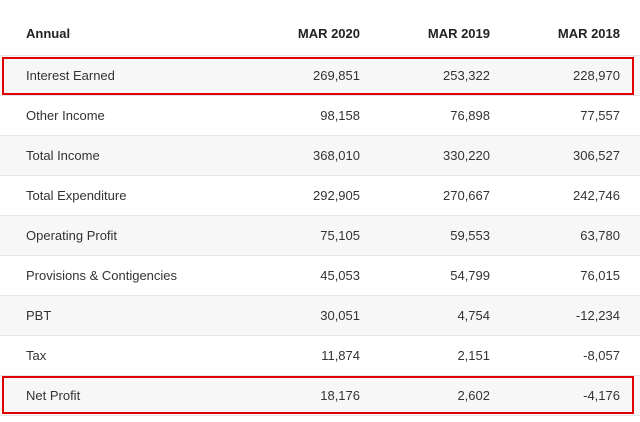 The image size is (640, 422). Describe the element at coordinates (596, 195) in the screenshot. I see `row-value-mar-2018: 242,746` at that location.